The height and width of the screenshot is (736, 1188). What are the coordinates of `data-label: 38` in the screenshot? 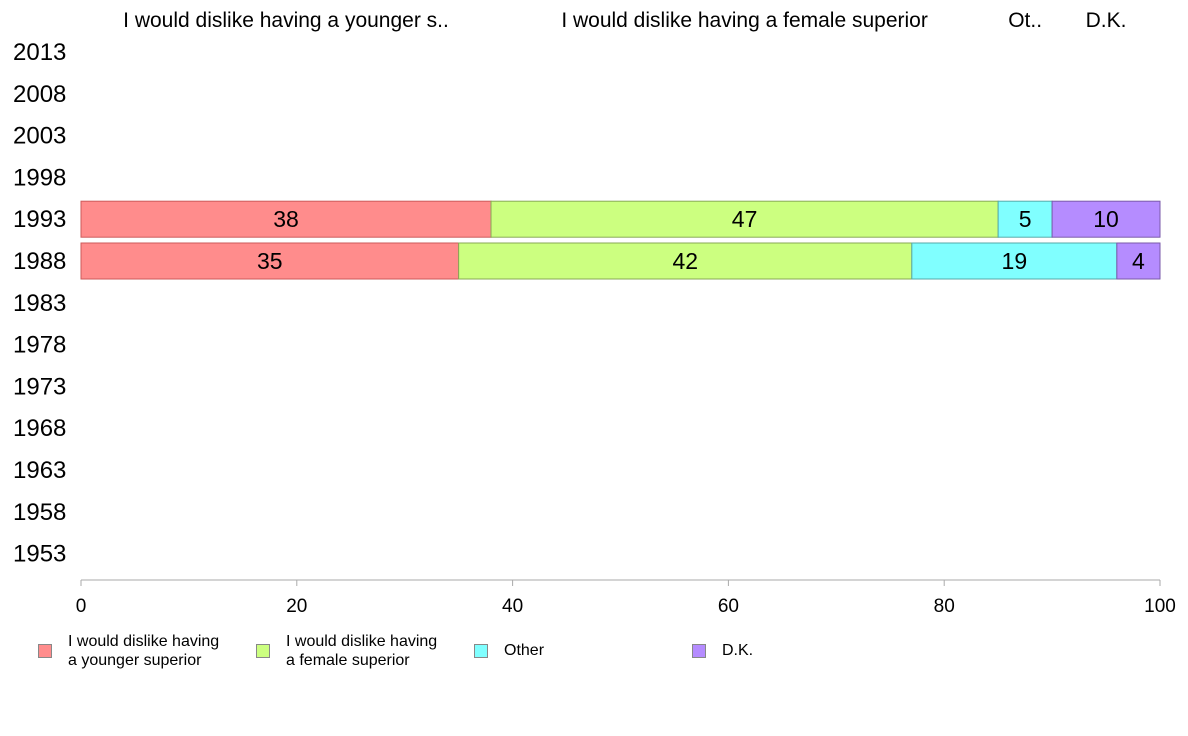 It's located at (286, 219).